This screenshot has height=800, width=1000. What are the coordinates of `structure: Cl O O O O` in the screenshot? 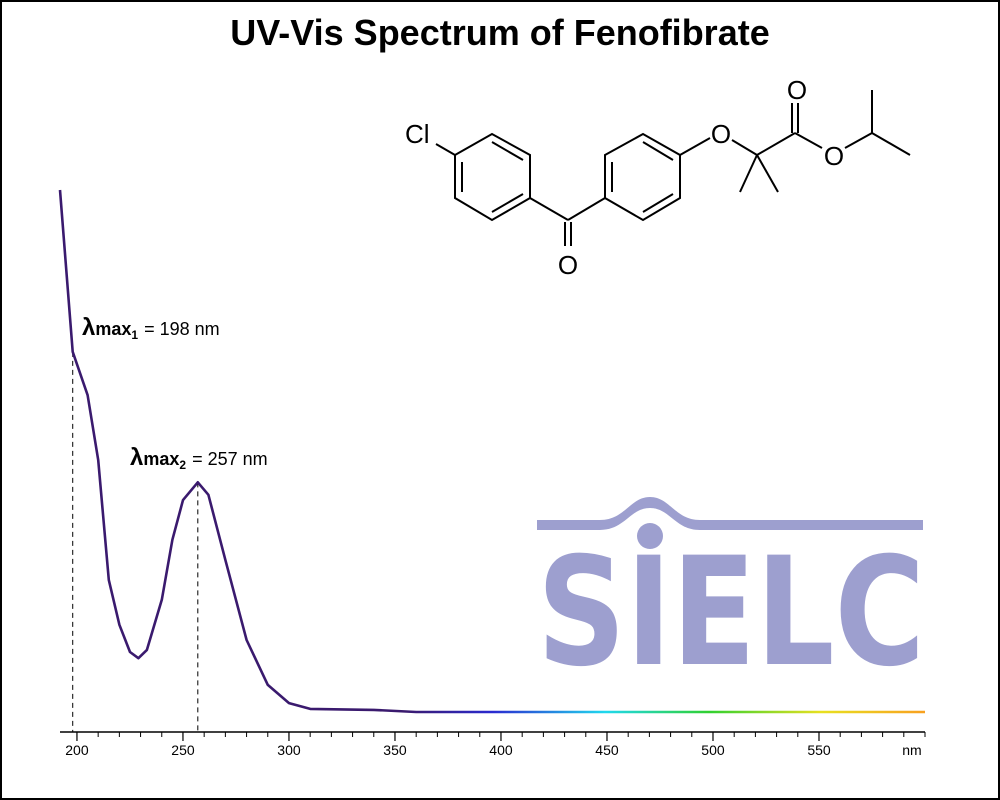 It's located at (658, 177).